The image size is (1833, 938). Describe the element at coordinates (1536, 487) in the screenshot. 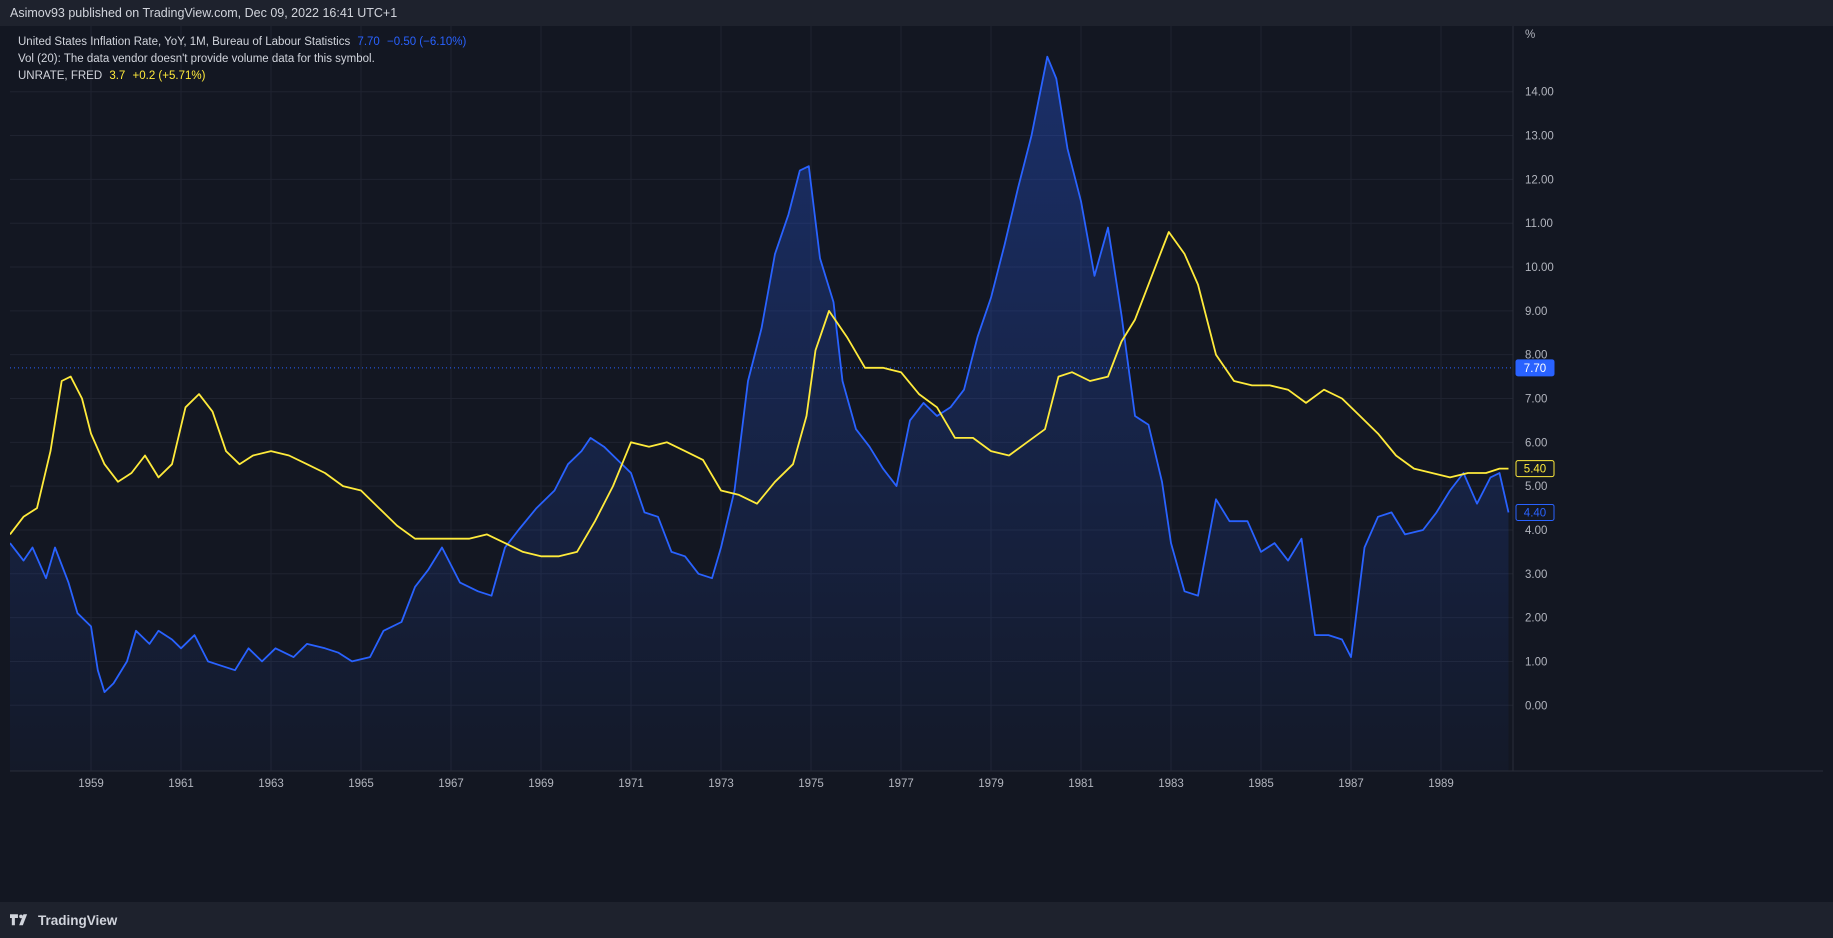

I see `y-tick-label: 5.00` at that location.